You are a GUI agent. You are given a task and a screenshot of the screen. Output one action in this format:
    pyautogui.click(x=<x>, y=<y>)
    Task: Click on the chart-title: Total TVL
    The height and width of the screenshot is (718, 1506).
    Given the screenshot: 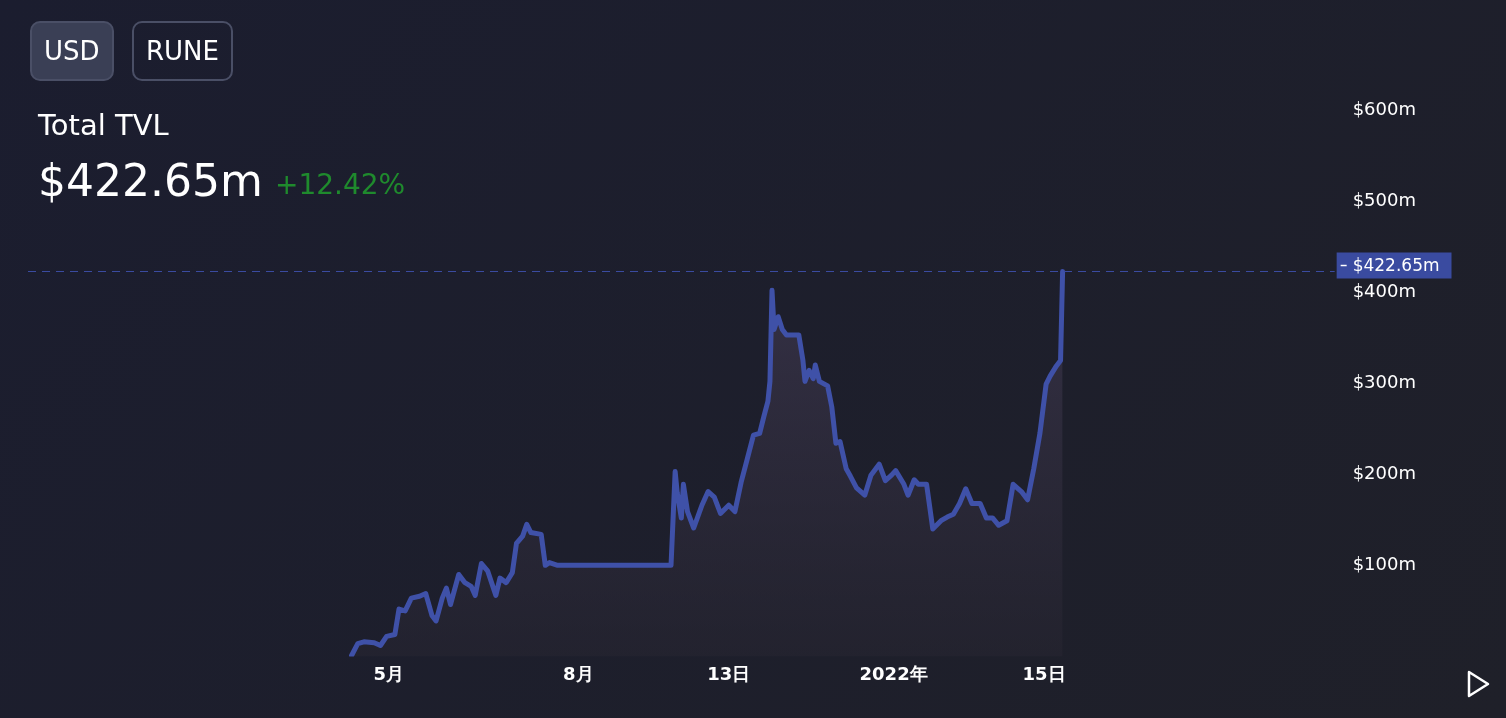 What is the action you would take?
    pyautogui.click(x=103, y=125)
    